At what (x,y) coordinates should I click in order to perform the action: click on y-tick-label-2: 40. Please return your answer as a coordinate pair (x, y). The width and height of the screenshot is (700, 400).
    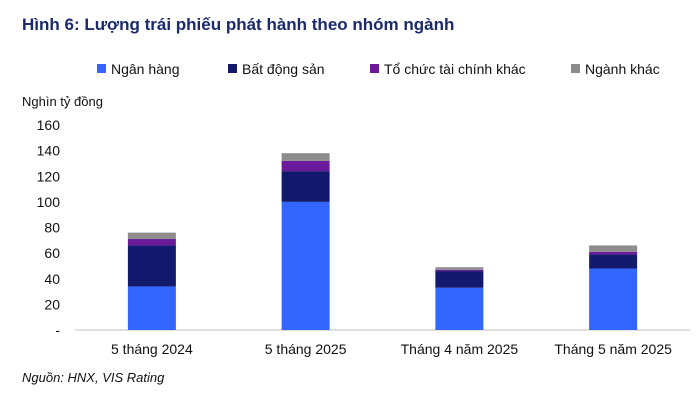
    Looking at the image, I should click on (52, 279).